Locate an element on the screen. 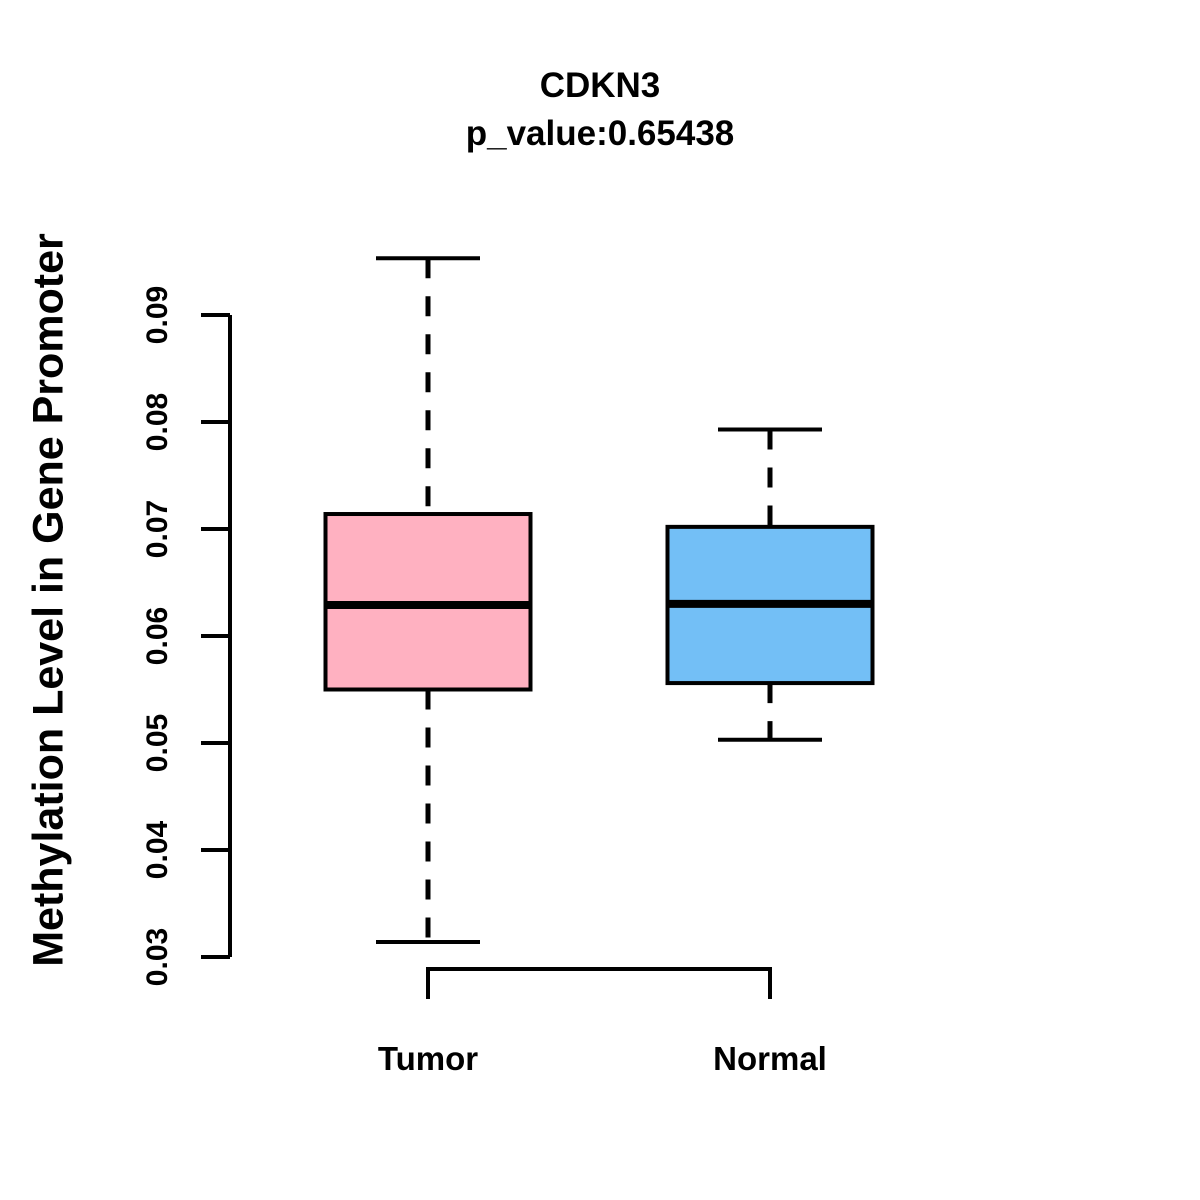 The height and width of the screenshot is (1200, 1200). y-tick-label: 0.07 is located at coordinates (157, 529).